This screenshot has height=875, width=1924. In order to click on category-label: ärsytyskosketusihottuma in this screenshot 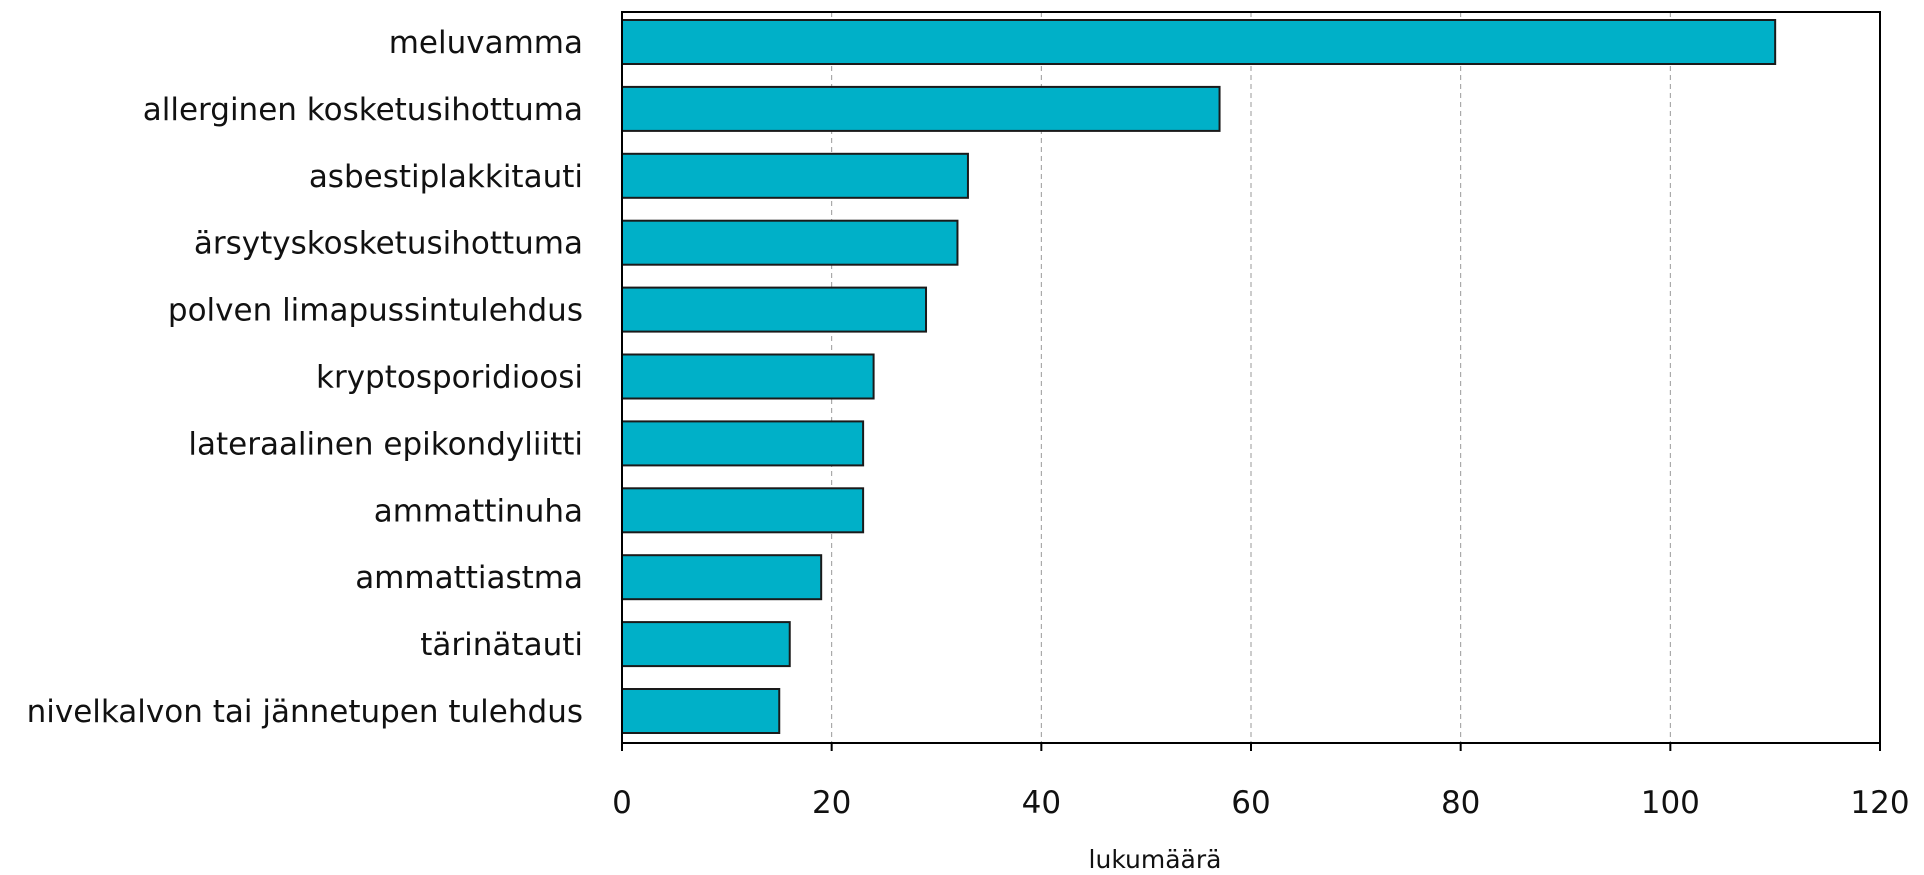, I will do `click(388, 244)`.